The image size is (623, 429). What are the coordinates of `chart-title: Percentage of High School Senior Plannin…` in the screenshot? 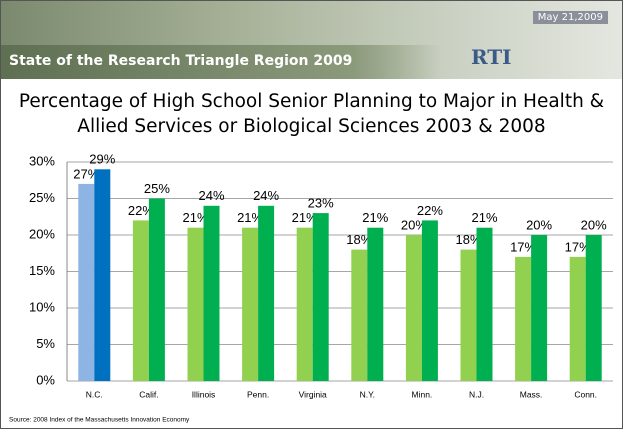 It's located at (311, 114).